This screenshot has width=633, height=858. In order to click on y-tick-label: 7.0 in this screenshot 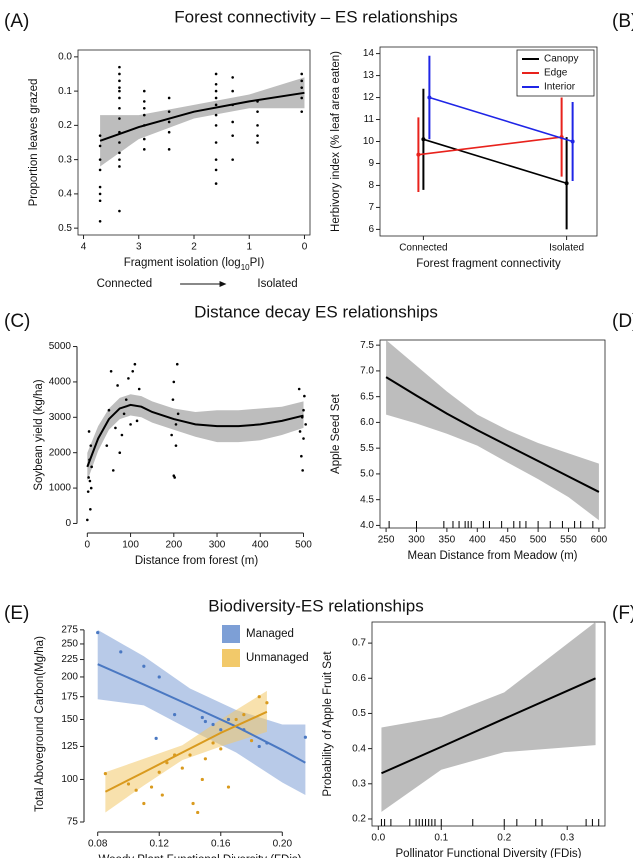, I will do `click(367, 371)`.